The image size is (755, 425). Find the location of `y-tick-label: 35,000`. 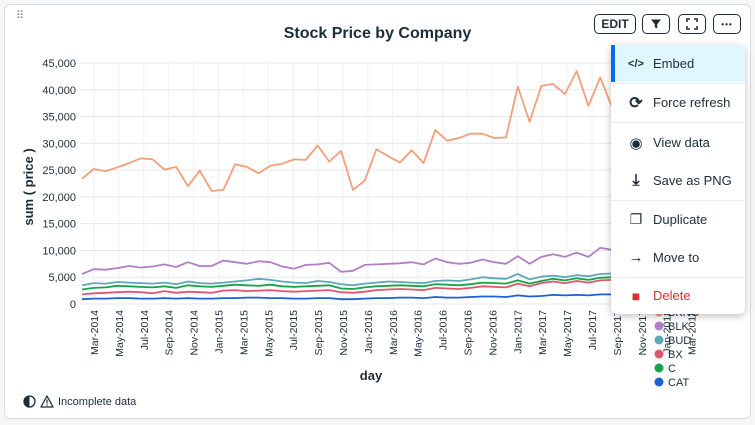

y-tick-label: 35,000 is located at coordinates (59, 118).